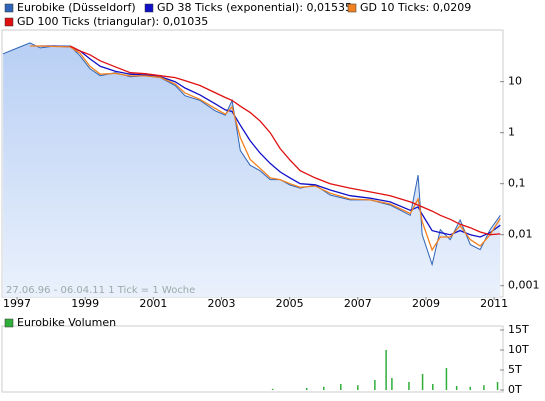  Describe the element at coordinates (222, 303) in the screenshot. I see `x-tick-label: 2003` at that location.